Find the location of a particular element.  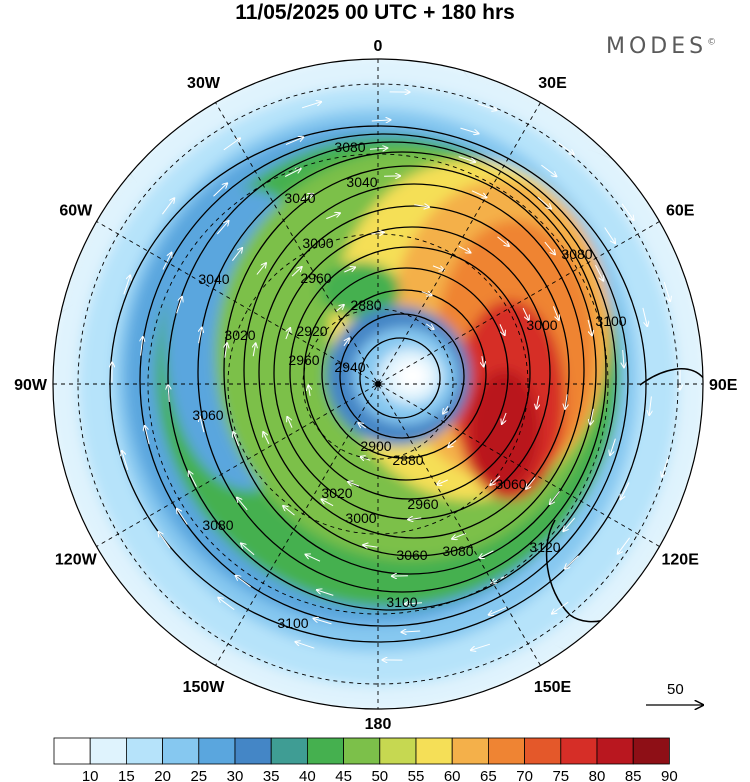

colorbar-label: 70 is located at coordinates (524, 775).